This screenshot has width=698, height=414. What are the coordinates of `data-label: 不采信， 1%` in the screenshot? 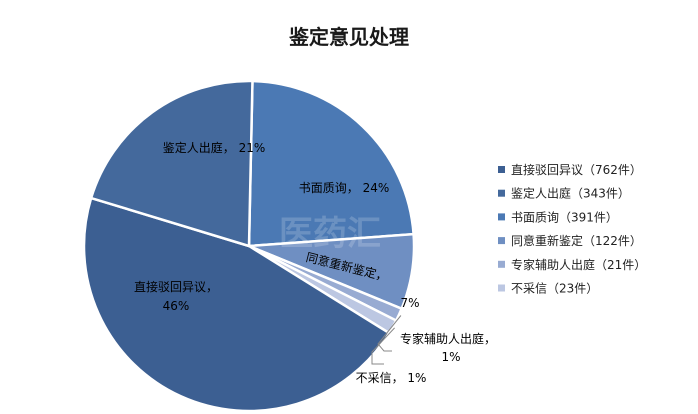 It's located at (391, 378).